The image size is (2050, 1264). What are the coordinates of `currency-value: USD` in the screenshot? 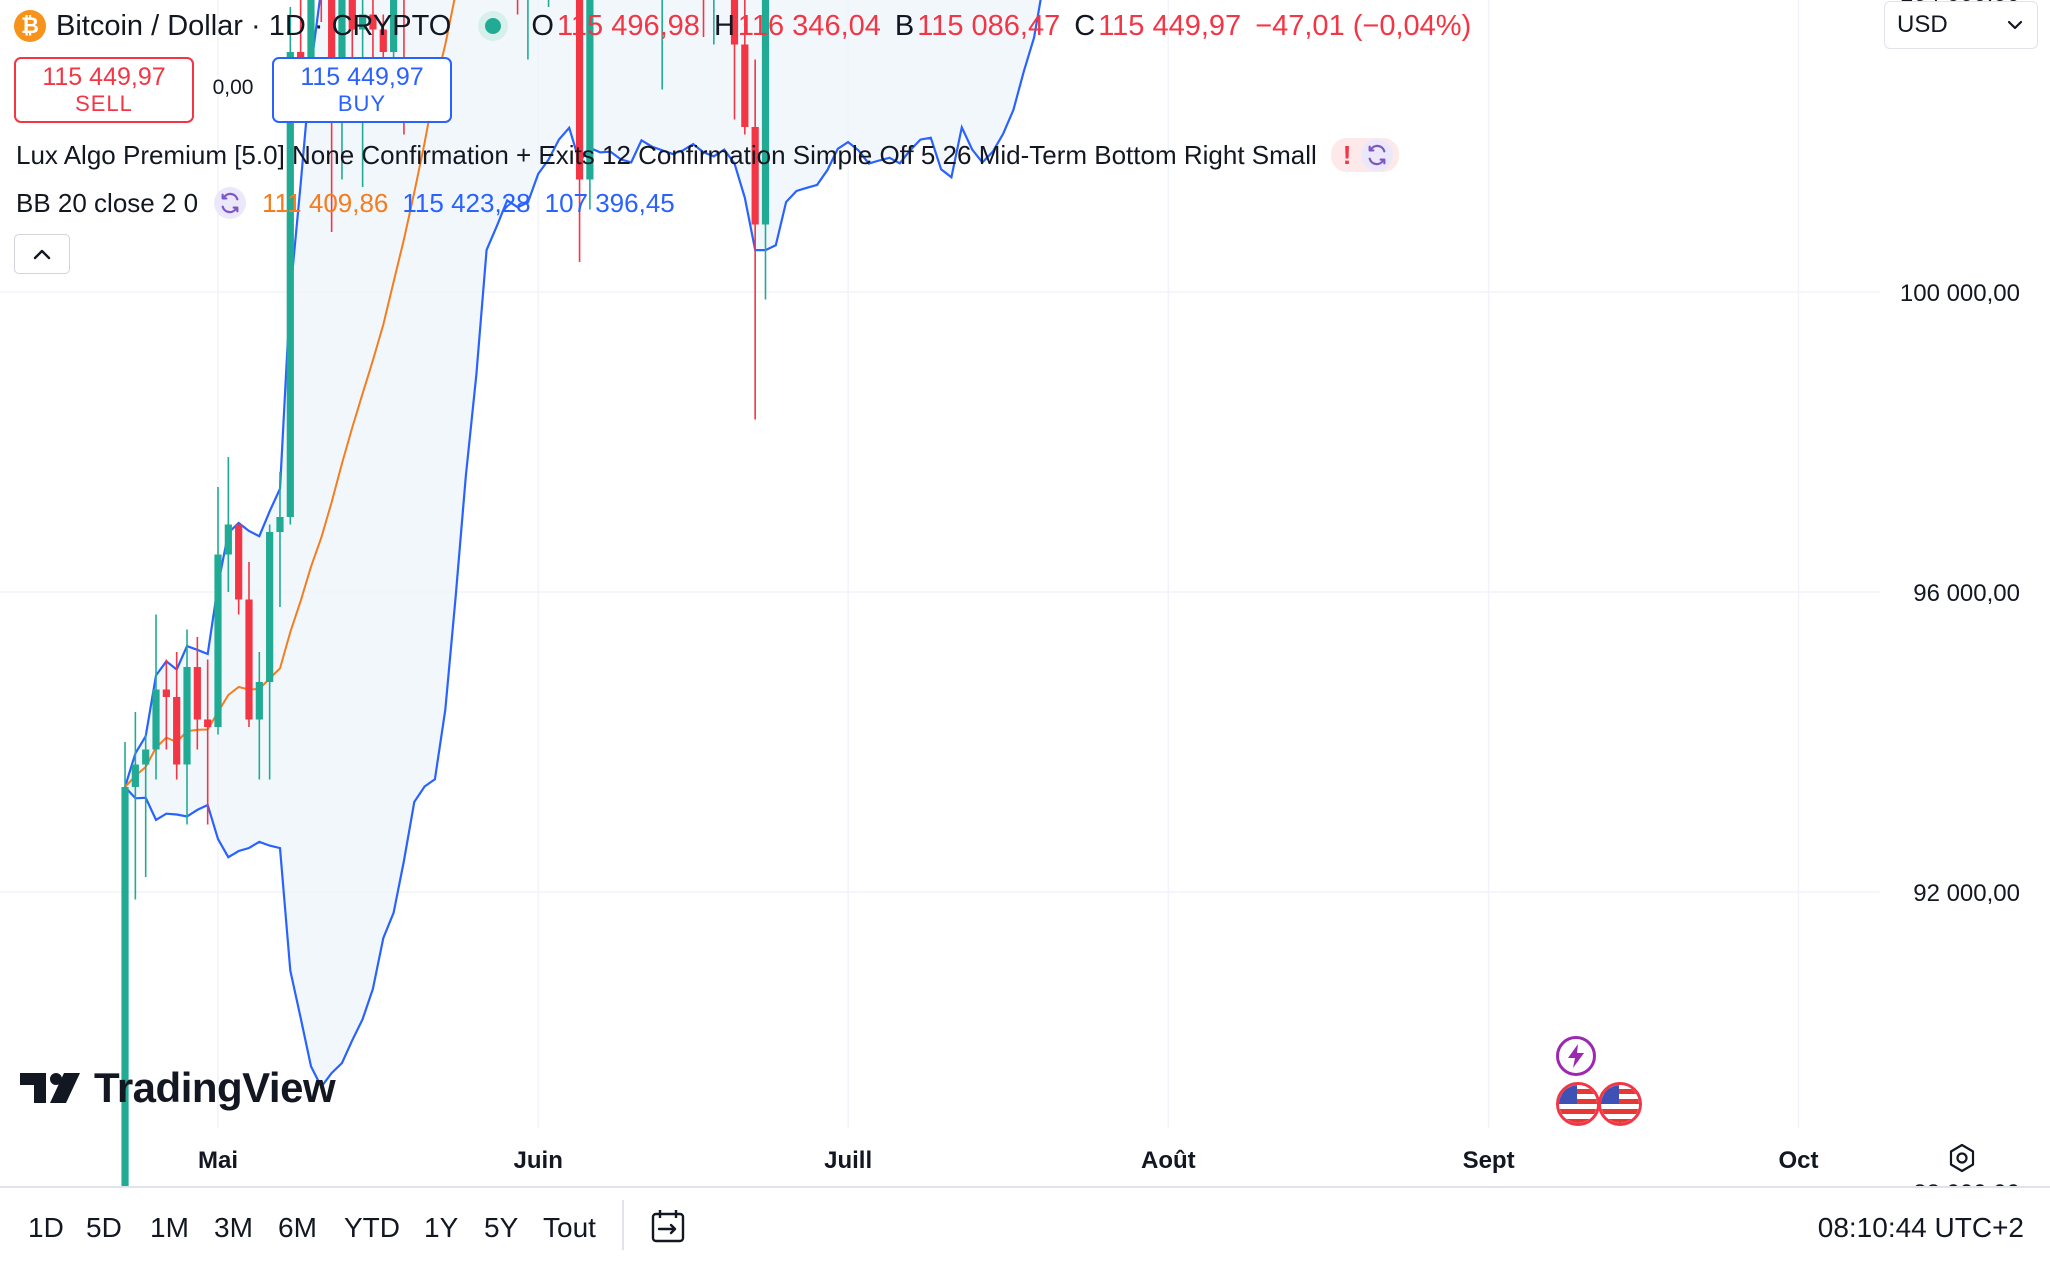 It's located at (1922, 24).